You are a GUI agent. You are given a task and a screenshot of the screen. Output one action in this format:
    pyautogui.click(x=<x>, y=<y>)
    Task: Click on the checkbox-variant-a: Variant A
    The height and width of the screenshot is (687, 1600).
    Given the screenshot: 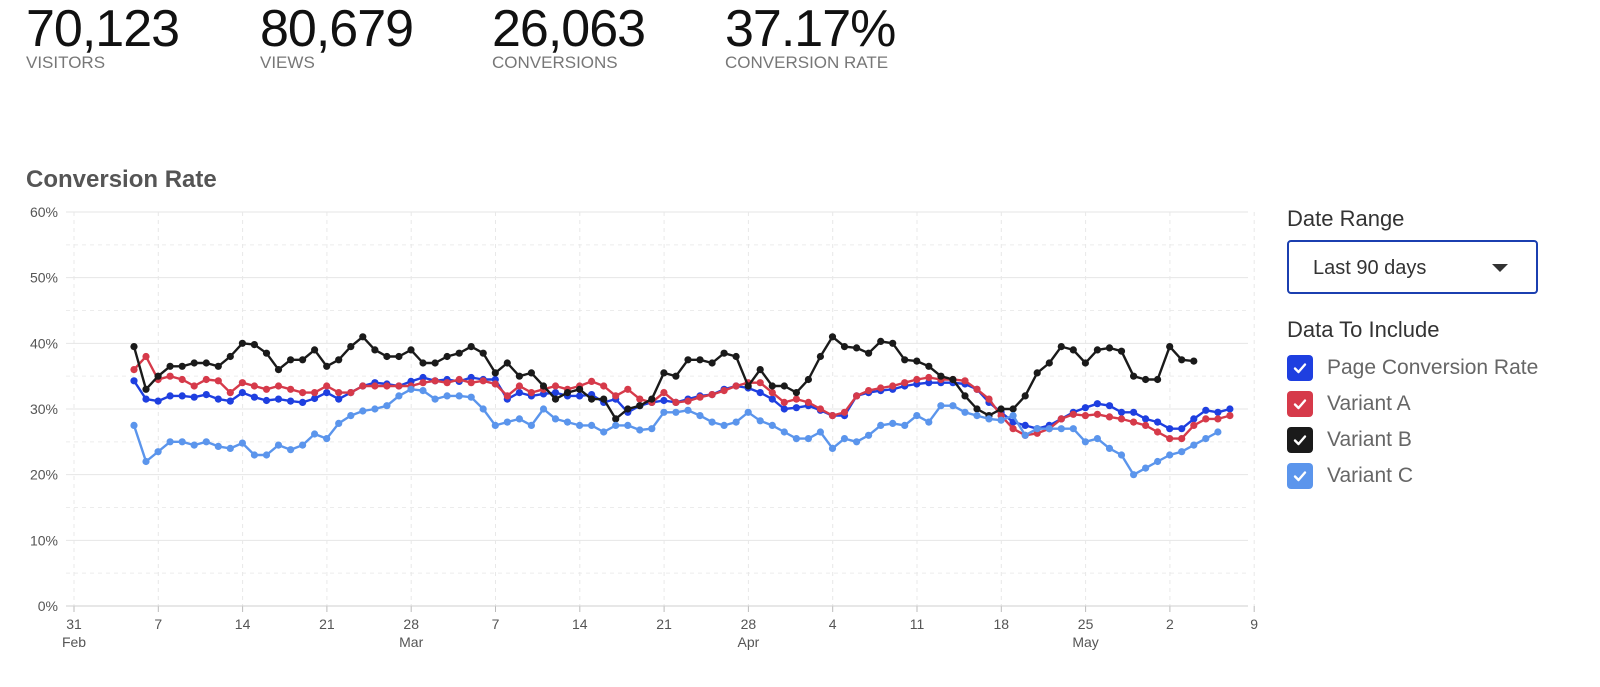 What is the action you would take?
    pyautogui.click(x=1422, y=404)
    